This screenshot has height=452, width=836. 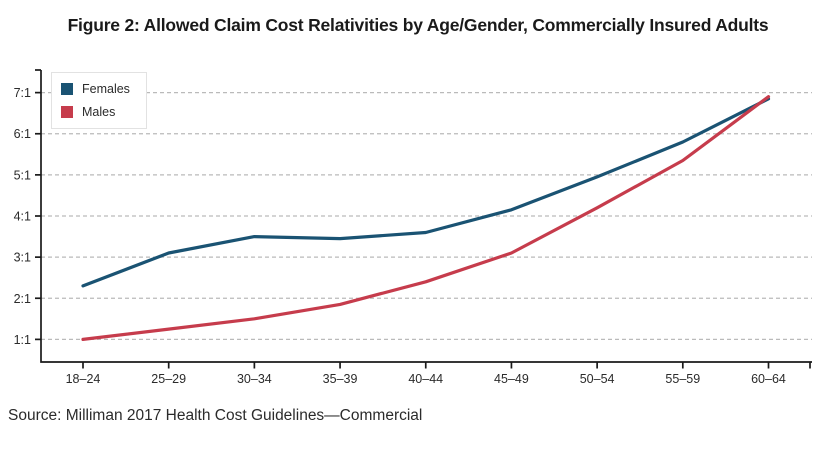 I want to click on legend-item-males: Males, so click(x=95, y=112).